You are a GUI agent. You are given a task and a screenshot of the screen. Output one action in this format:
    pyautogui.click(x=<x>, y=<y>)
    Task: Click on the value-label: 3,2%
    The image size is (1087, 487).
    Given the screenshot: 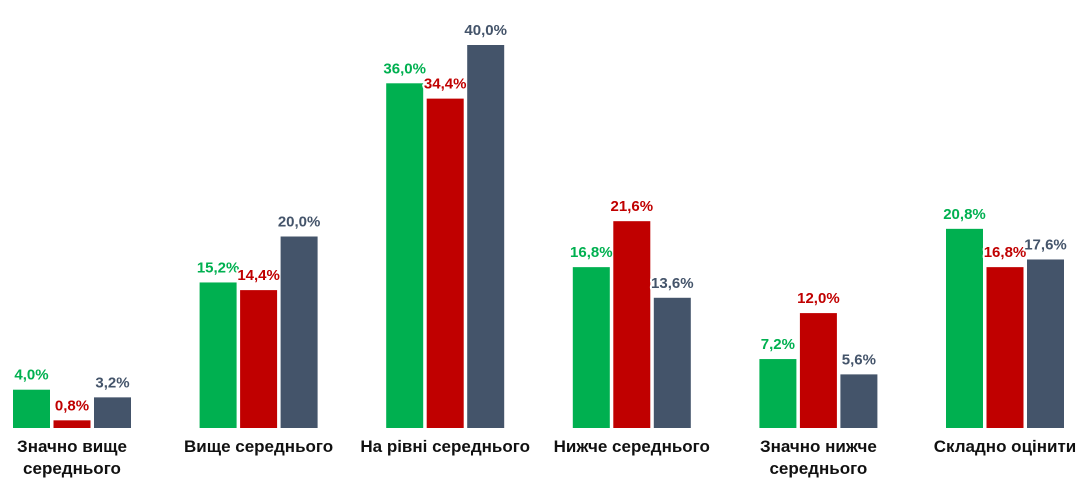 What is the action you would take?
    pyautogui.click(x=112, y=382)
    